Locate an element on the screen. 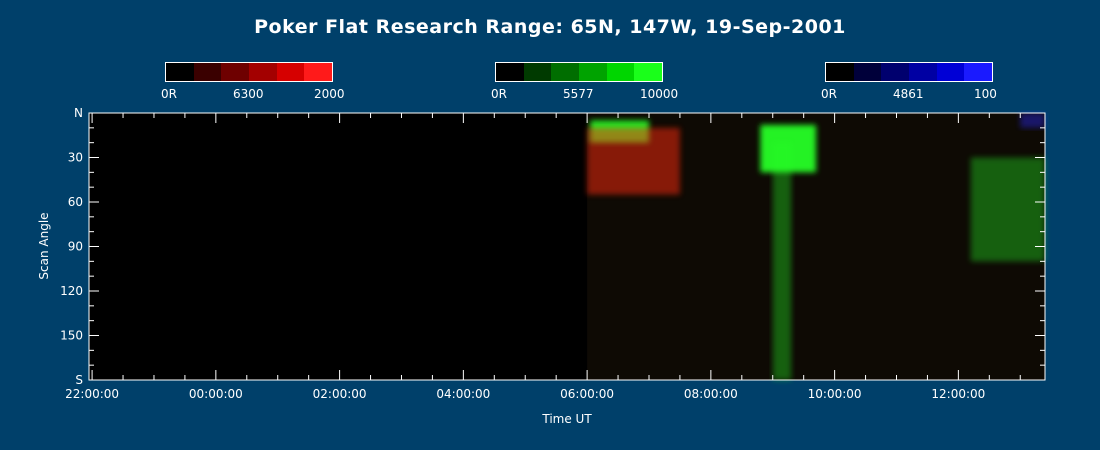 This screenshot has height=450, width=1100. colorbar-green-wavelength-label: 5577 is located at coordinates (578, 94).